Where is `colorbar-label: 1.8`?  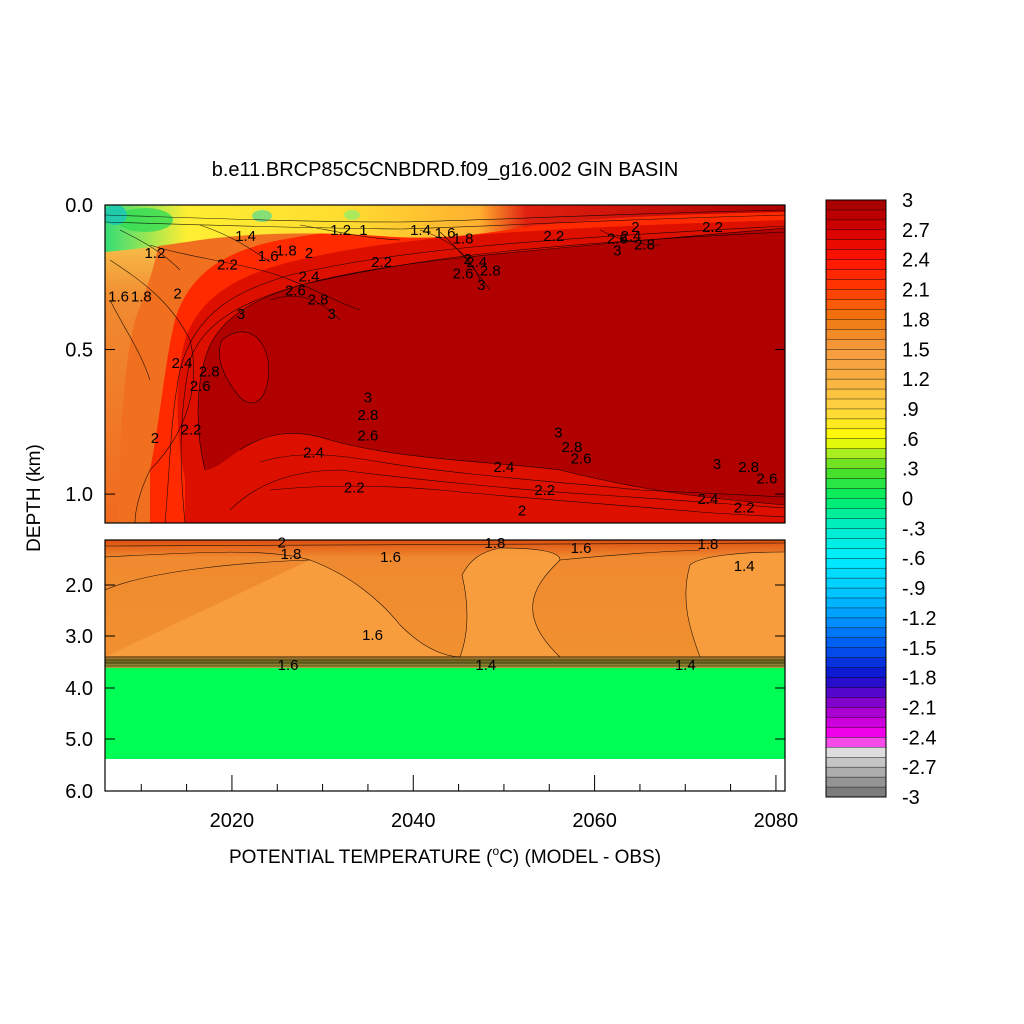 colorbar-label: 1.8 is located at coordinates (916, 320).